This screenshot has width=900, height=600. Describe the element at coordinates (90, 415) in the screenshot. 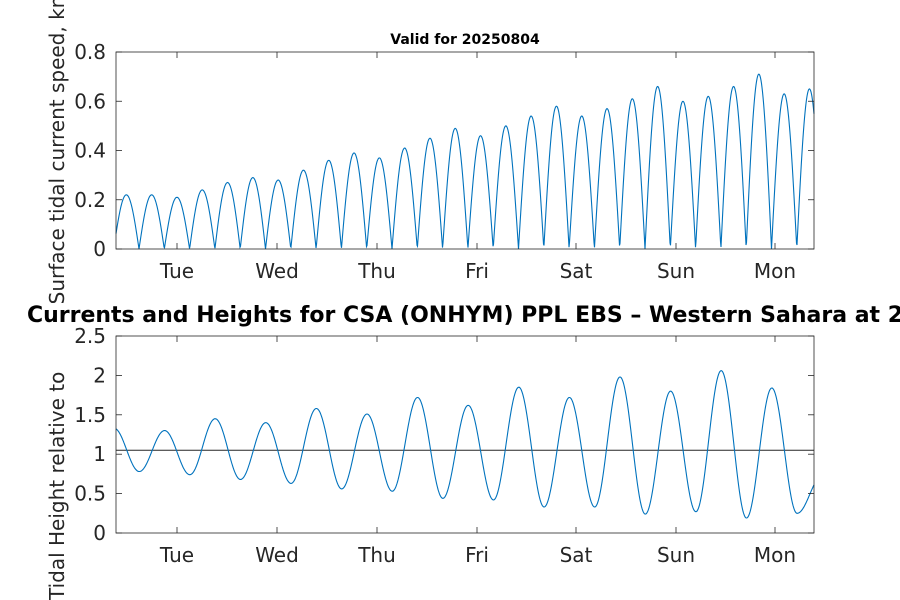

I see `y-tick-label: 1.5` at that location.